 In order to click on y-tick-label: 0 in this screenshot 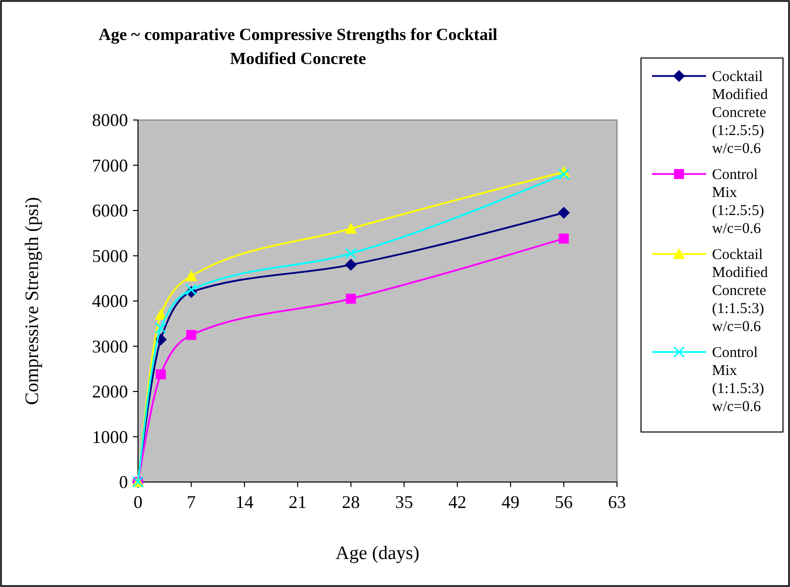, I will do `click(123, 482)`.